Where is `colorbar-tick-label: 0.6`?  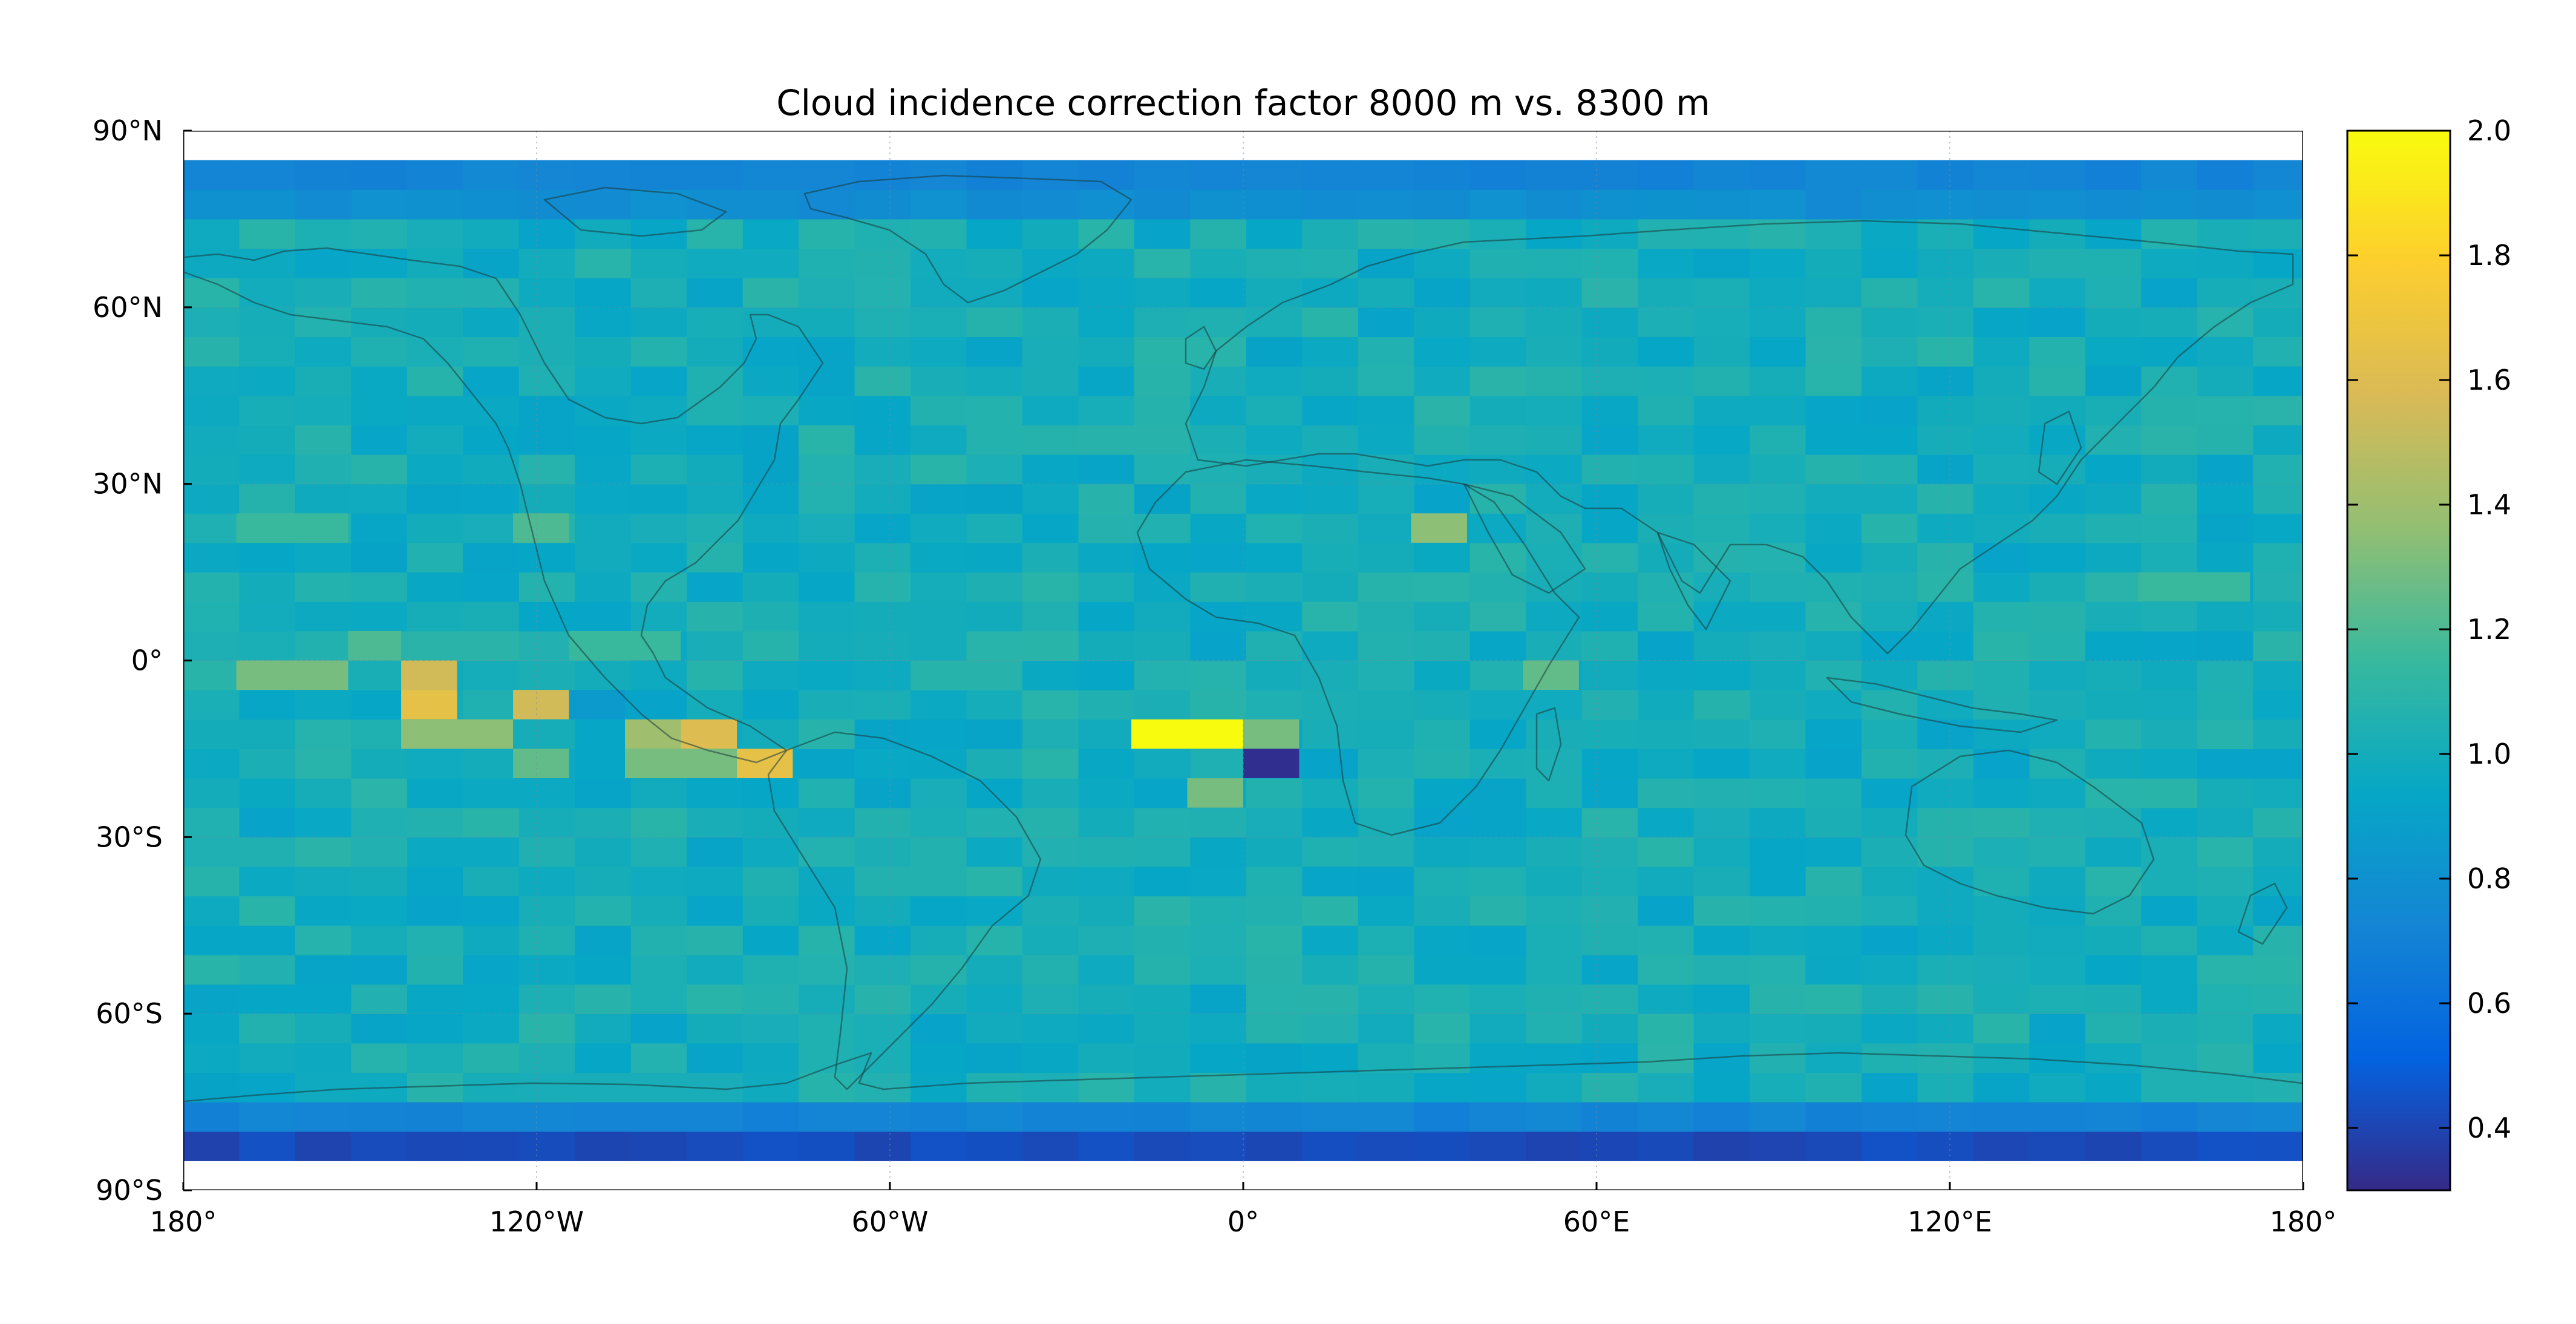
colorbar-tick-label: 0.6 is located at coordinates (2489, 1003).